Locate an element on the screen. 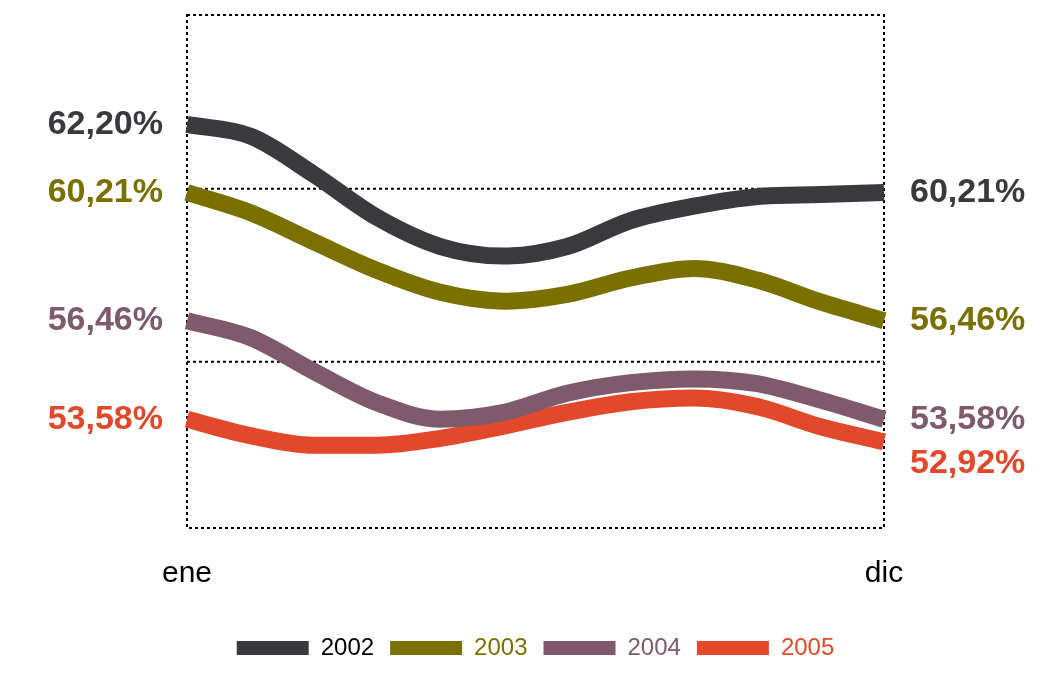 The width and height of the screenshot is (1064, 680). legend-label: 2004 is located at coordinates (654, 646).